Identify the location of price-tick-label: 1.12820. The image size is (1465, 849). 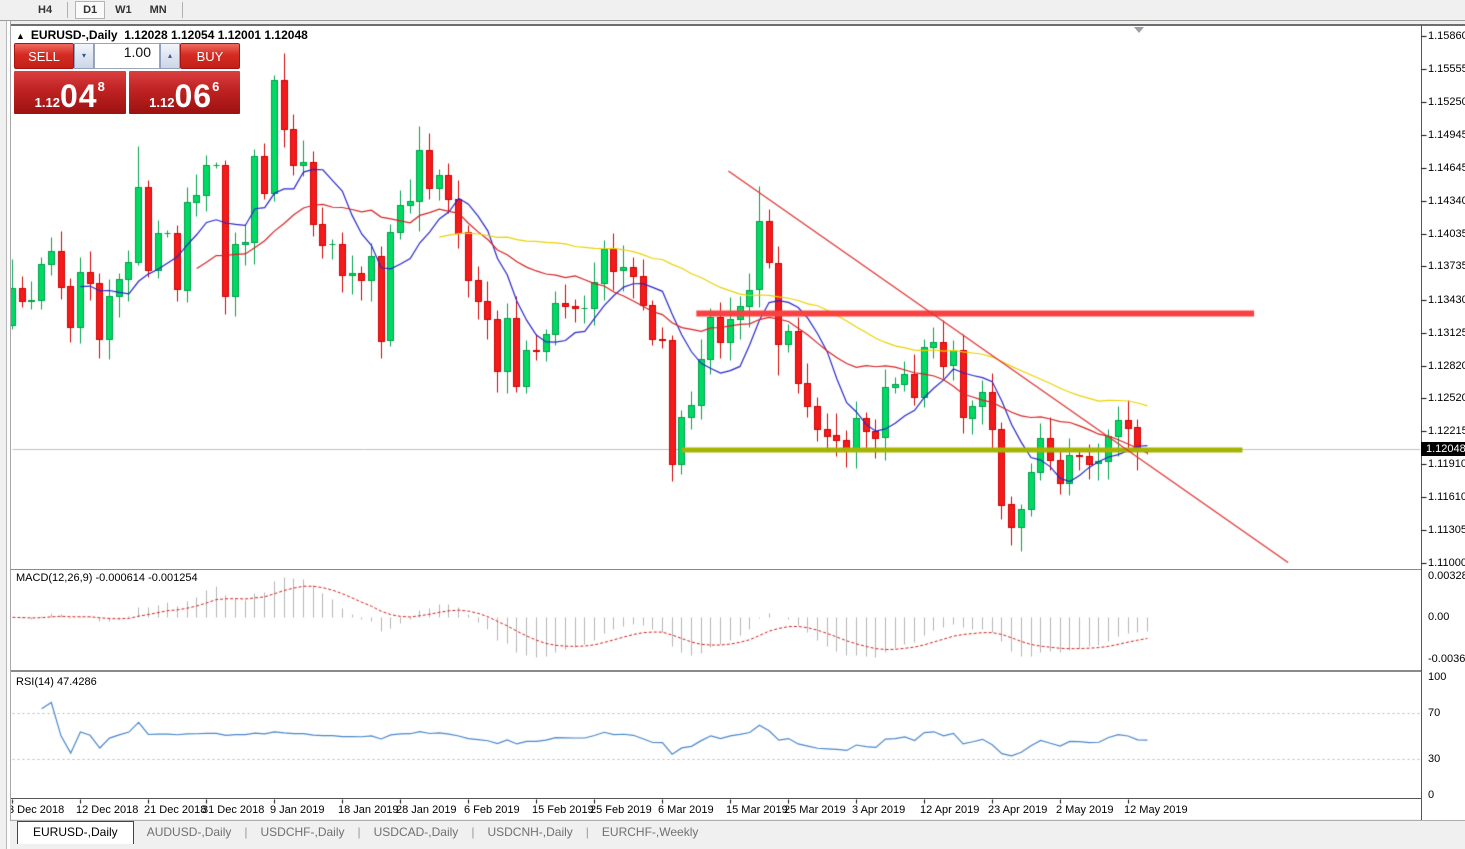
(1446, 366).